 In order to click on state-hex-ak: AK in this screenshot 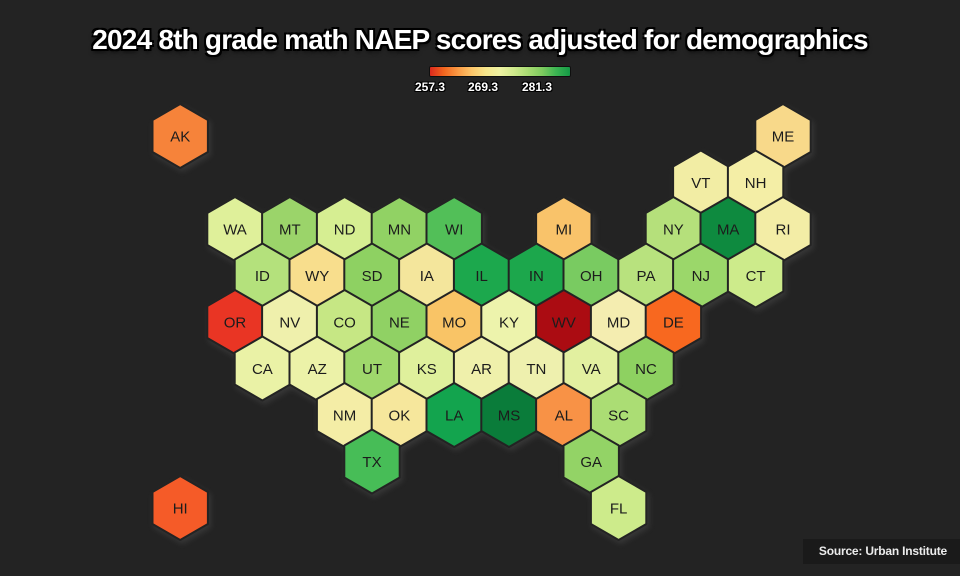, I will do `click(180, 136)`.